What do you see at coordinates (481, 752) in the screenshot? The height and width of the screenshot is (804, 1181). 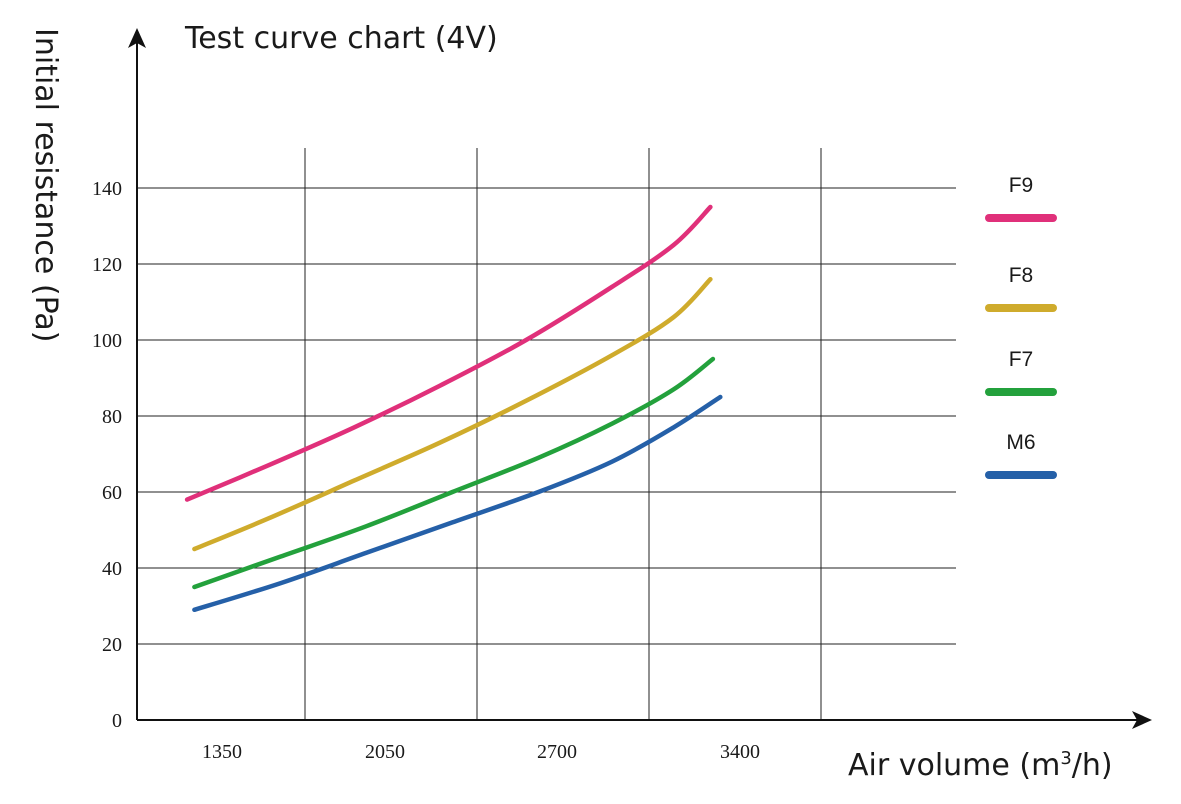 I see `x-tick-labels: 1350 2050 2700 3400` at bounding box center [481, 752].